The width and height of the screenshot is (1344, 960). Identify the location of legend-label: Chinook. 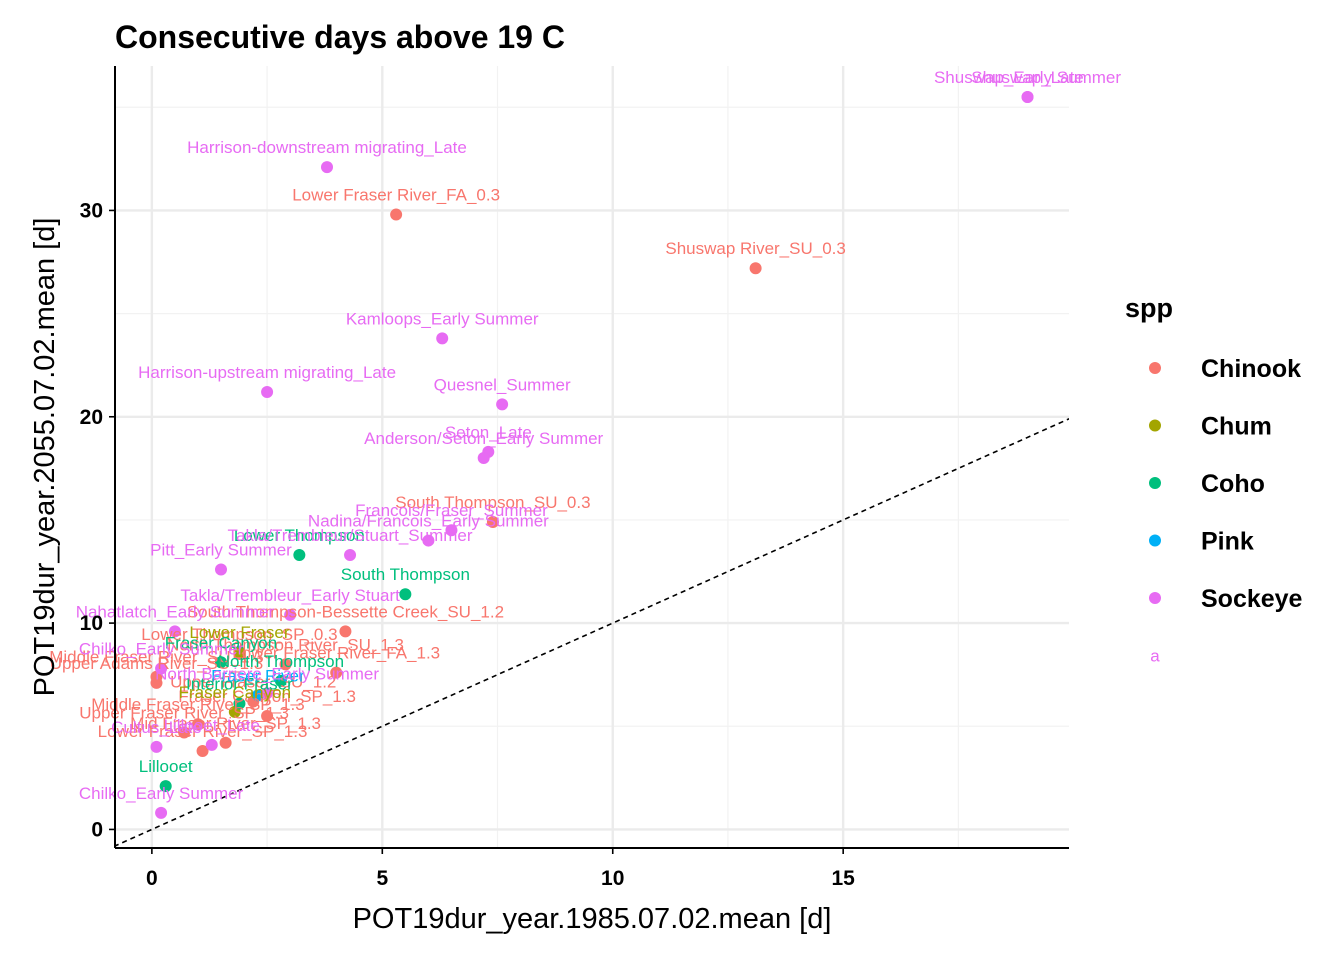
(1251, 369).